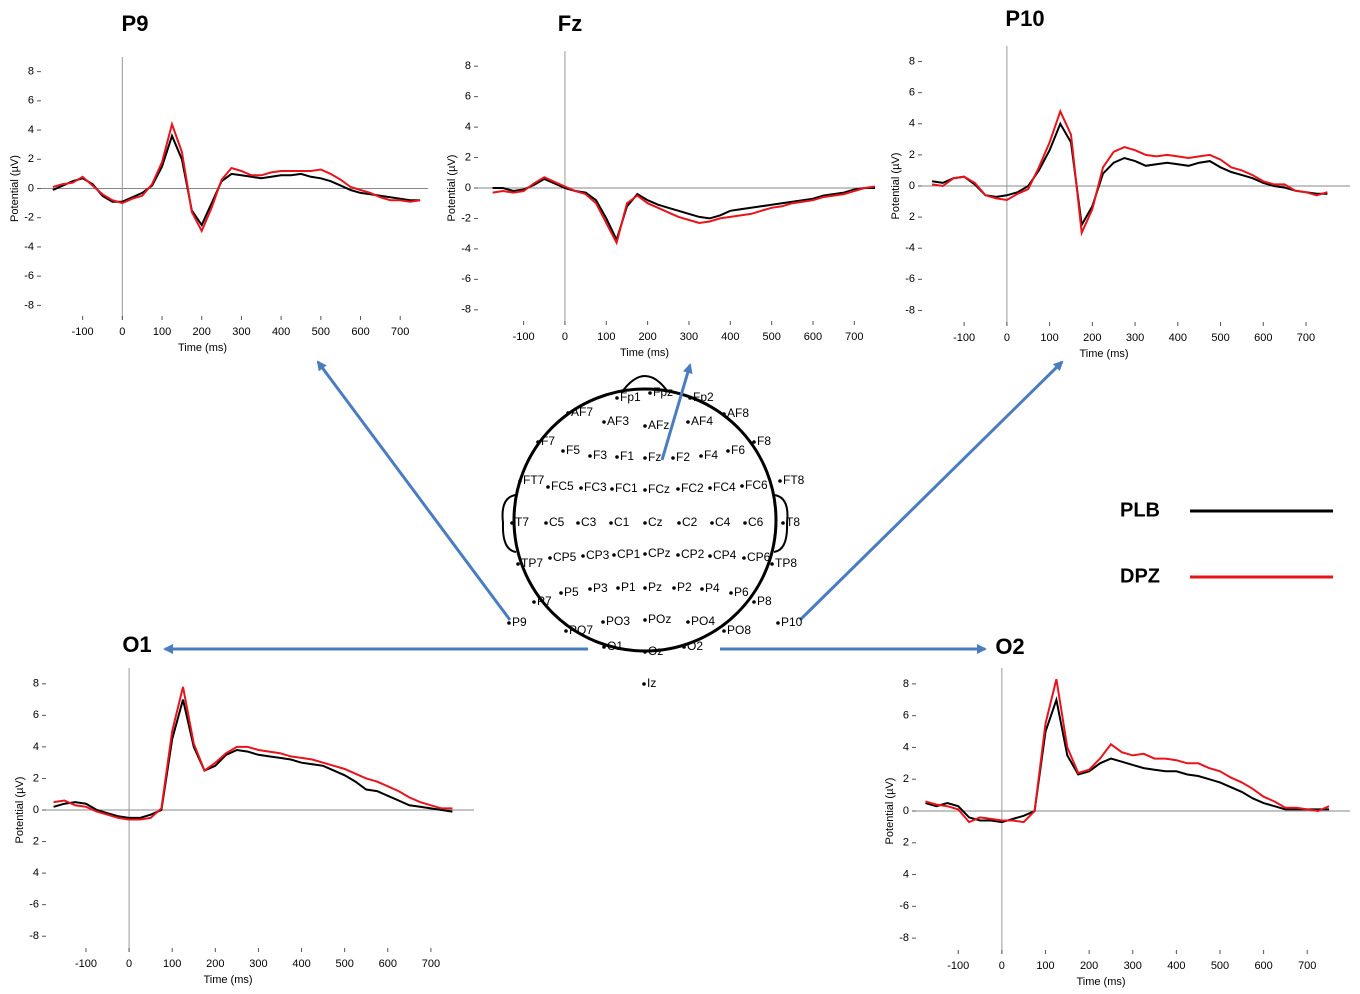  What do you see at coordinates (172, 964) in the screenshot?
I see `x-tick-label: 100` at bounding box center [172, 964].